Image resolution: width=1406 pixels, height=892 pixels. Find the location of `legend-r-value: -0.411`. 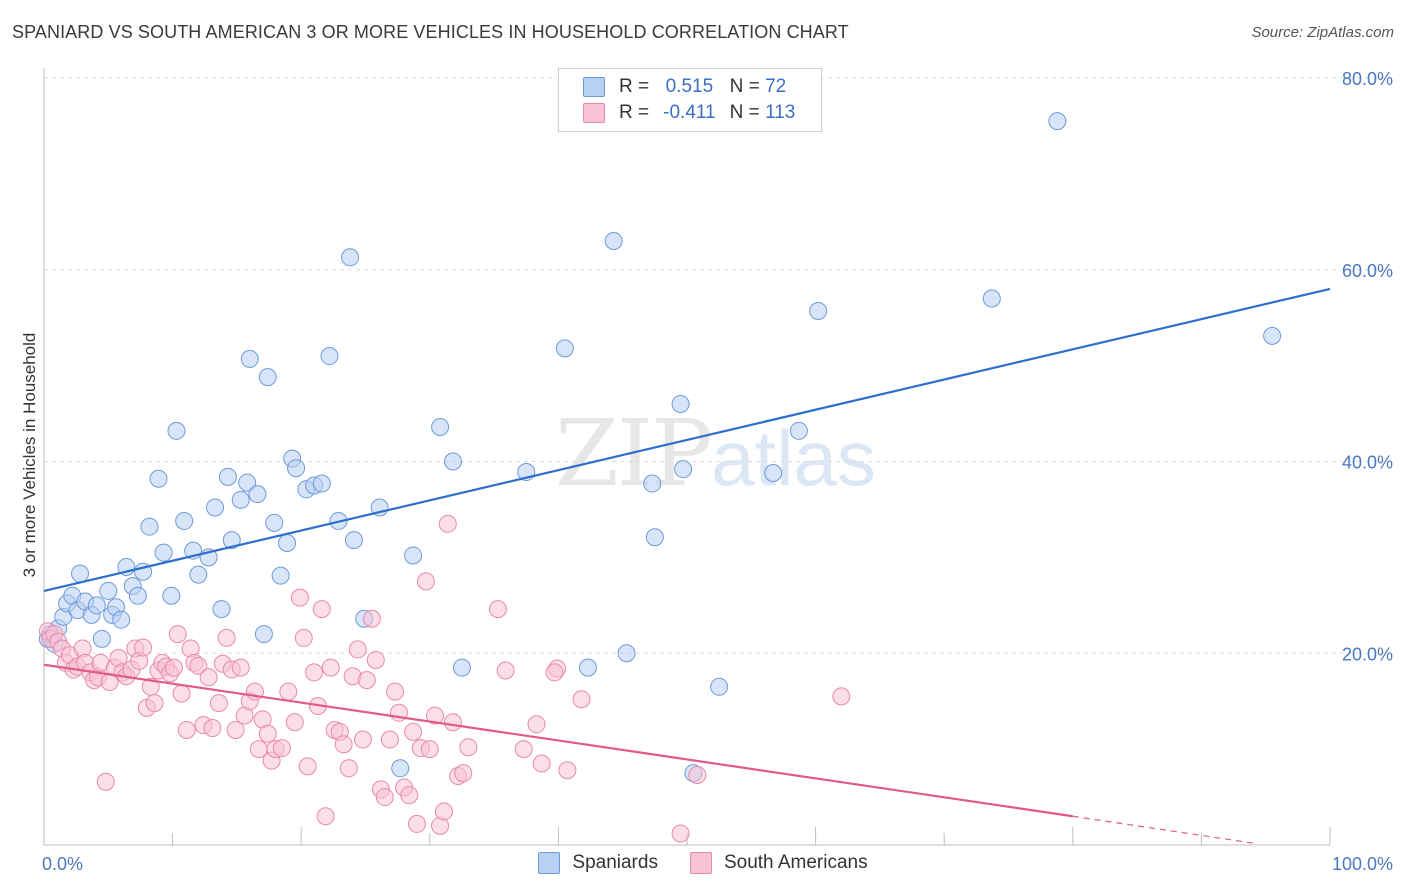

legend-r-value: -0.411 is located at coordinates (689, 112).